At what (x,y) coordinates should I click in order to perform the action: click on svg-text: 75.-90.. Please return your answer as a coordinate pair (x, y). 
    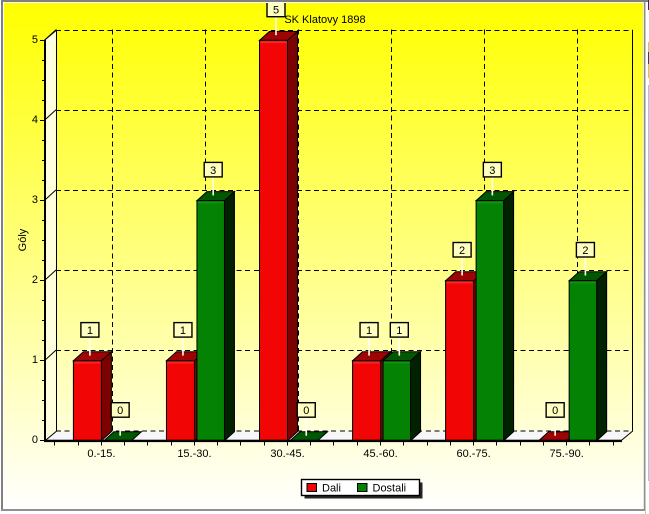
    Looking at the image, I should click on (567, 454).